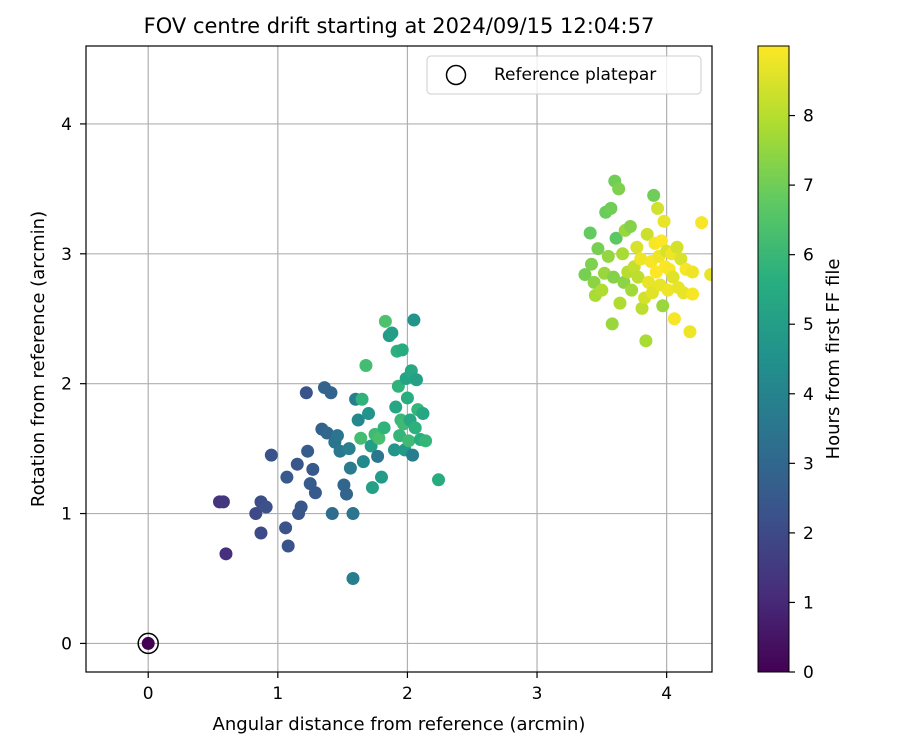 This screenshot has height=750, width=900. What do you see at coordinates (575, 75) in the screenshot?
I see `legend-entry-reference: Reference platepar` at bounding box center [575, 75].